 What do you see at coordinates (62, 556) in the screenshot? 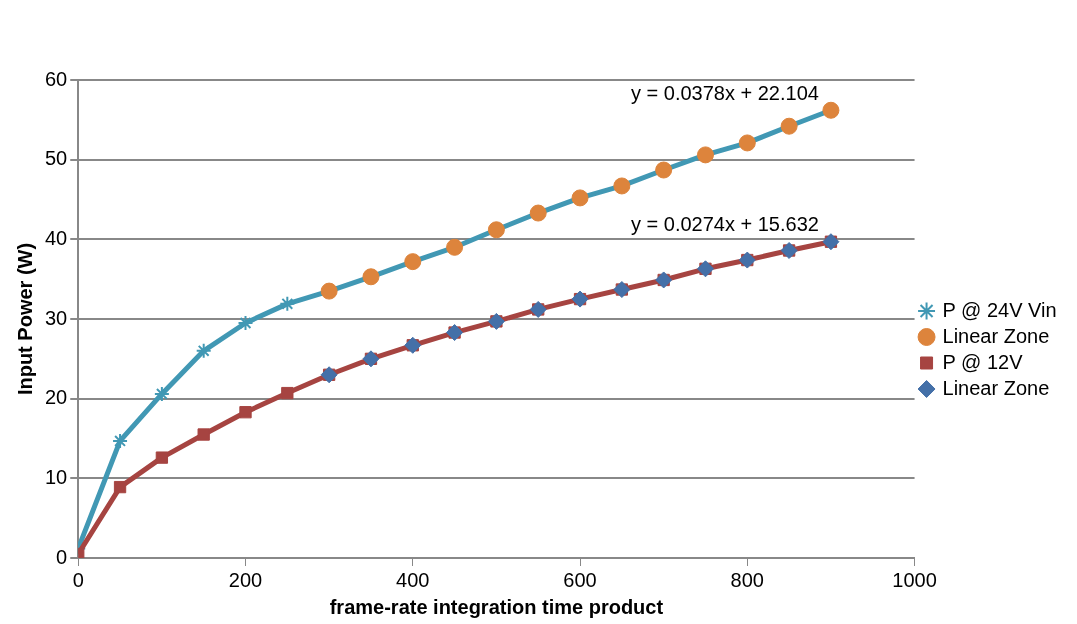
I see `y-tick-label: 0` at bounding box center [62, 556].